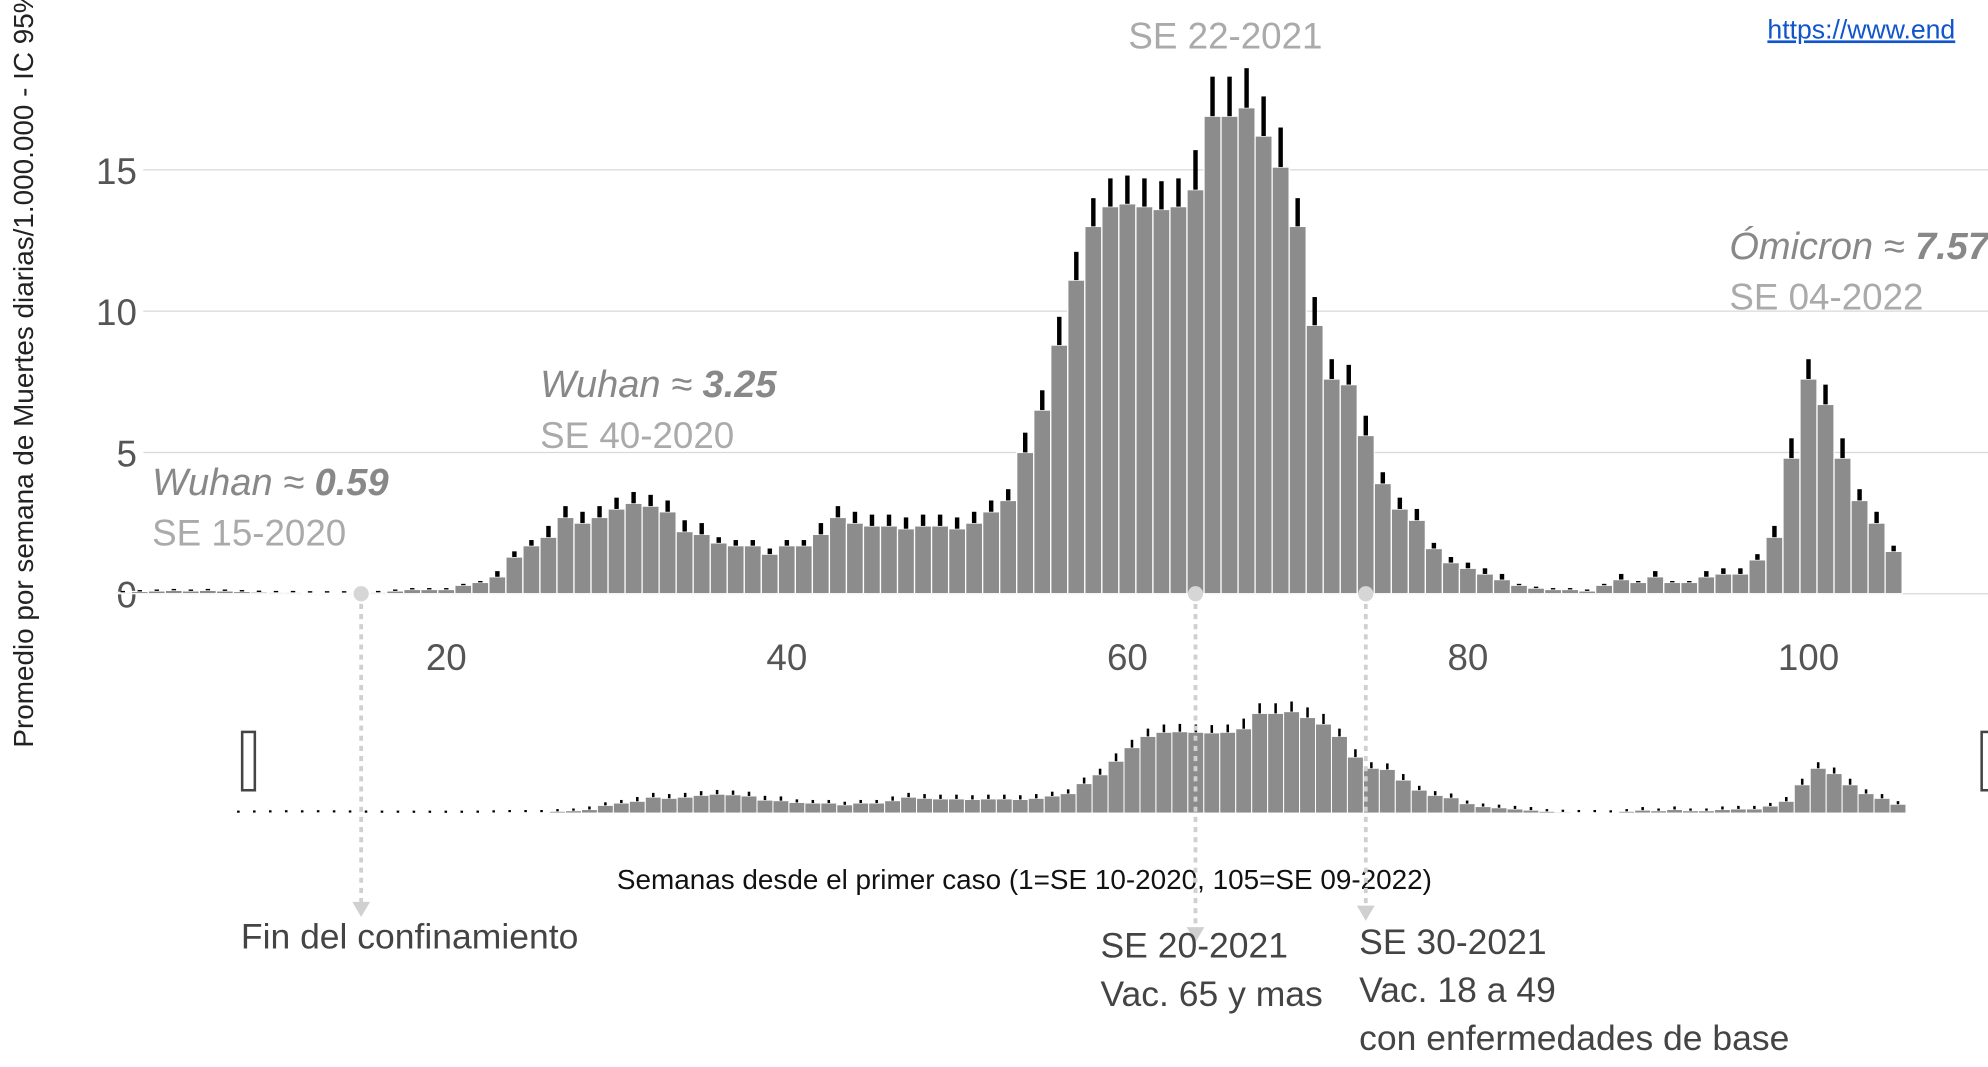 The width and height of the screenshot is (1988, 1067). I want to click on peak-date: SE 22-2021, so click(1225, 36).